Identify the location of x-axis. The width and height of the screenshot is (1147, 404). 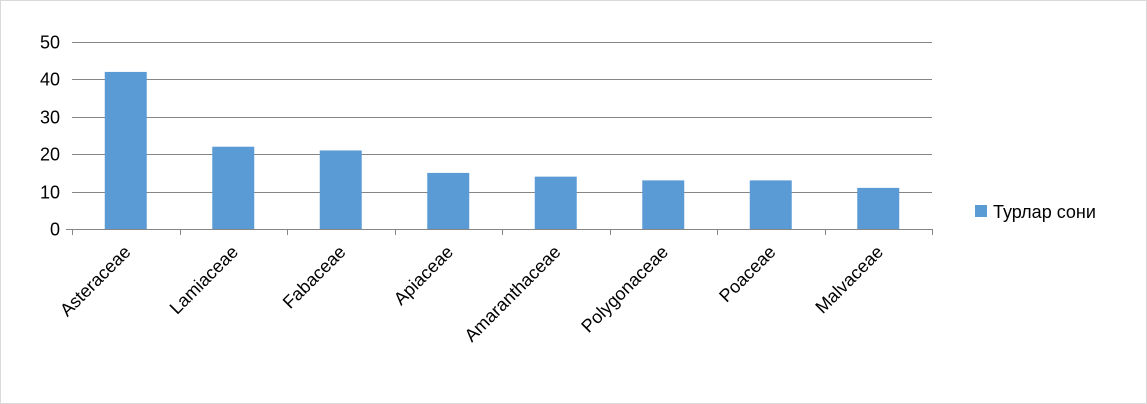
(499, 232).